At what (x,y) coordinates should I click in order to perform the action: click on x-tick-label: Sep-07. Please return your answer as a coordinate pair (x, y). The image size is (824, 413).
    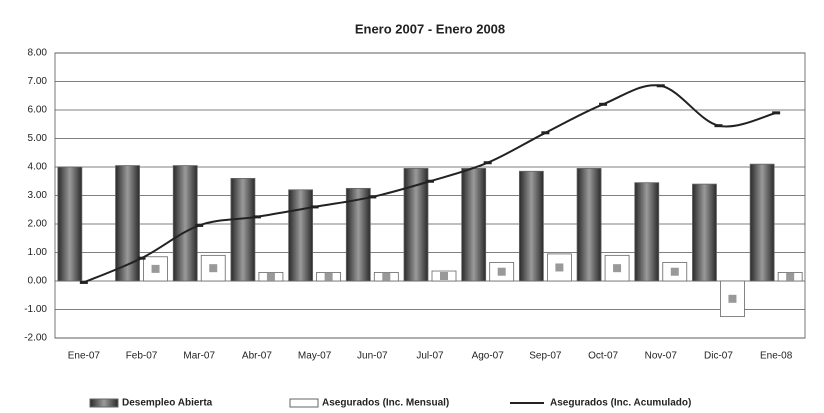
    Looking at the image, I should click on (545, 356).